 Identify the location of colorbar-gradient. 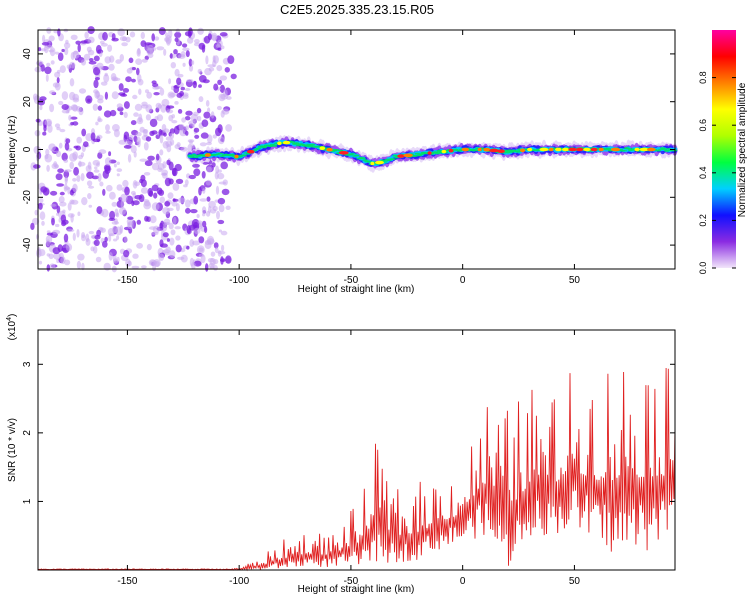
(724, 149).